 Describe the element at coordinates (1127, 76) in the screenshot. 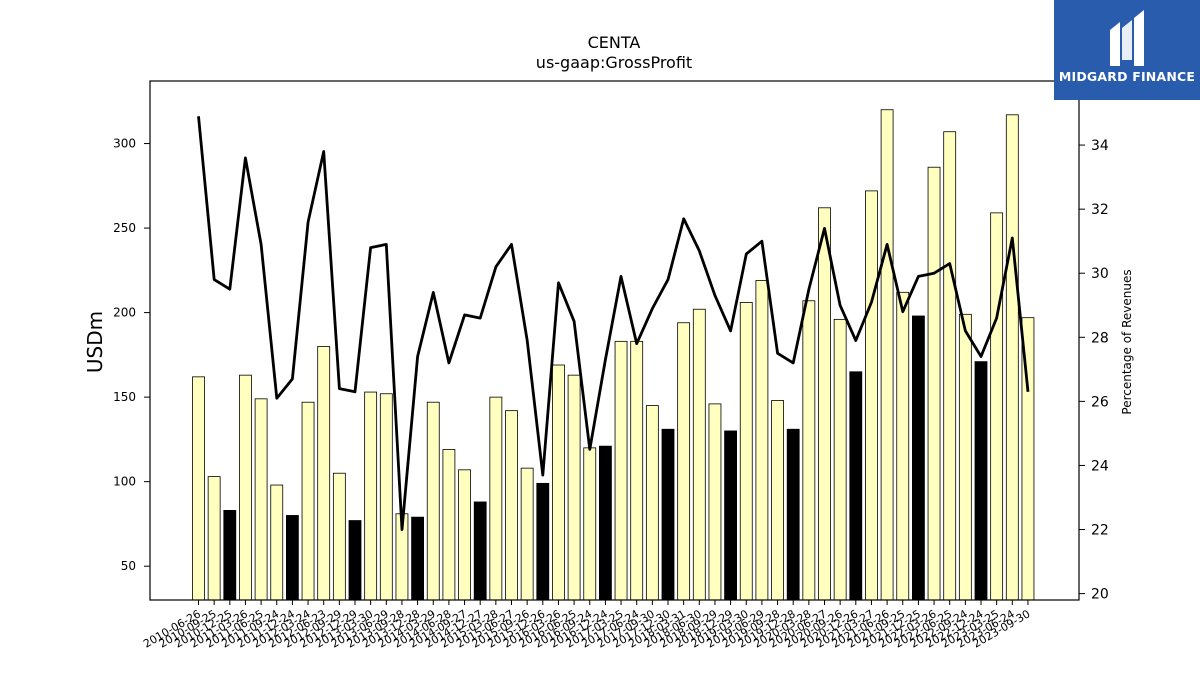

I see `logo-text: MIDGARD FINANCE` at that location.